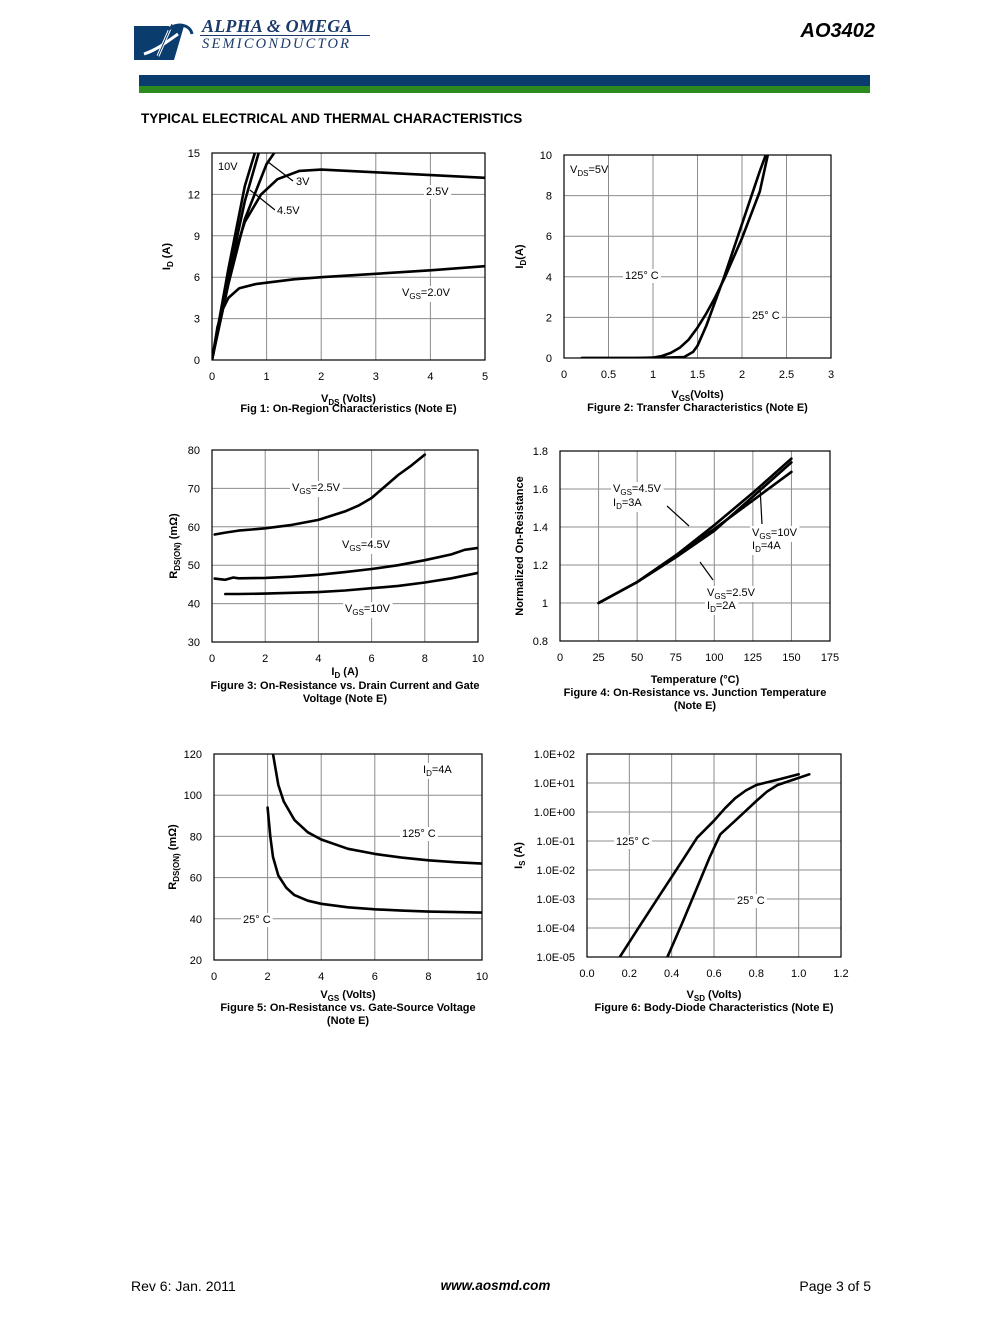 The width and height of the screenshot is (991, 1318). I want to click on x-tick-label: 0.8, so click(756, 974).